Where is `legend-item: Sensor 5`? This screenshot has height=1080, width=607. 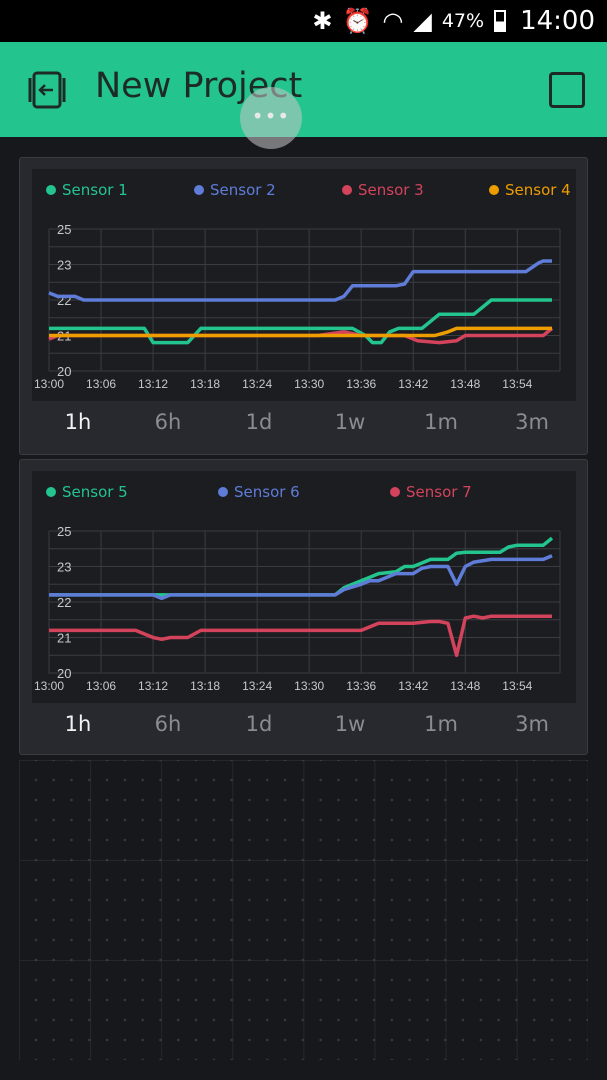 legend-item: Sensor 5 is located at coordinates (87, 492).